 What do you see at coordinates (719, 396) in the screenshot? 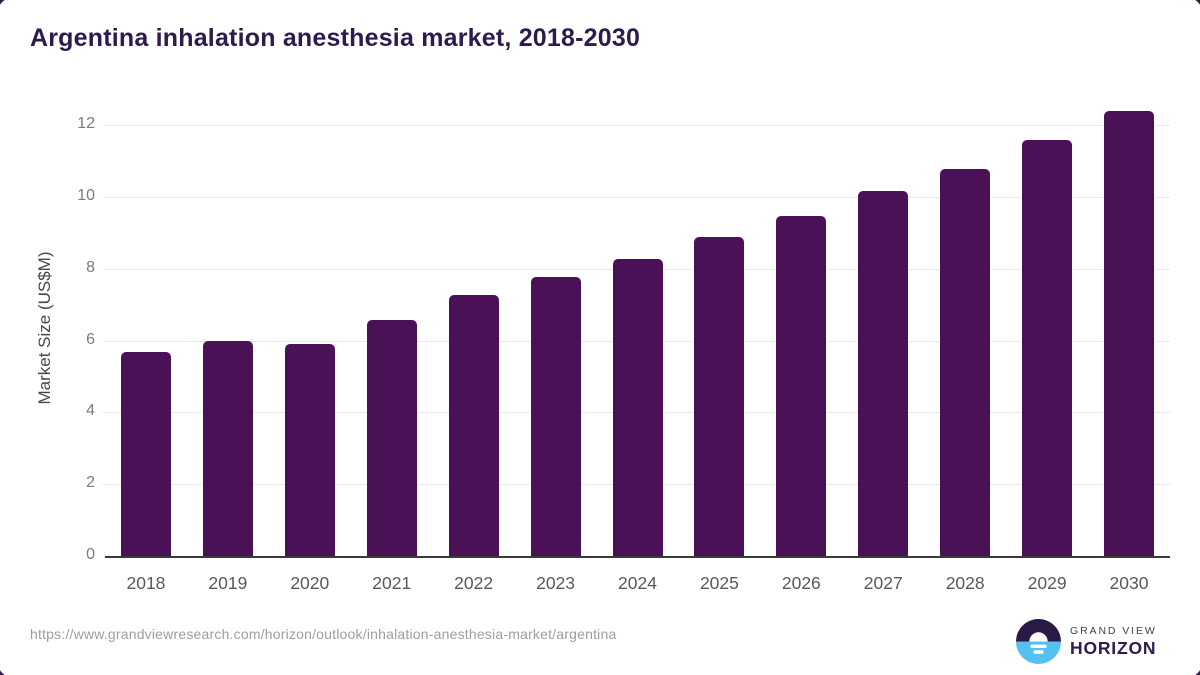
I see `bar-2025` at bounding box center [719, 396].